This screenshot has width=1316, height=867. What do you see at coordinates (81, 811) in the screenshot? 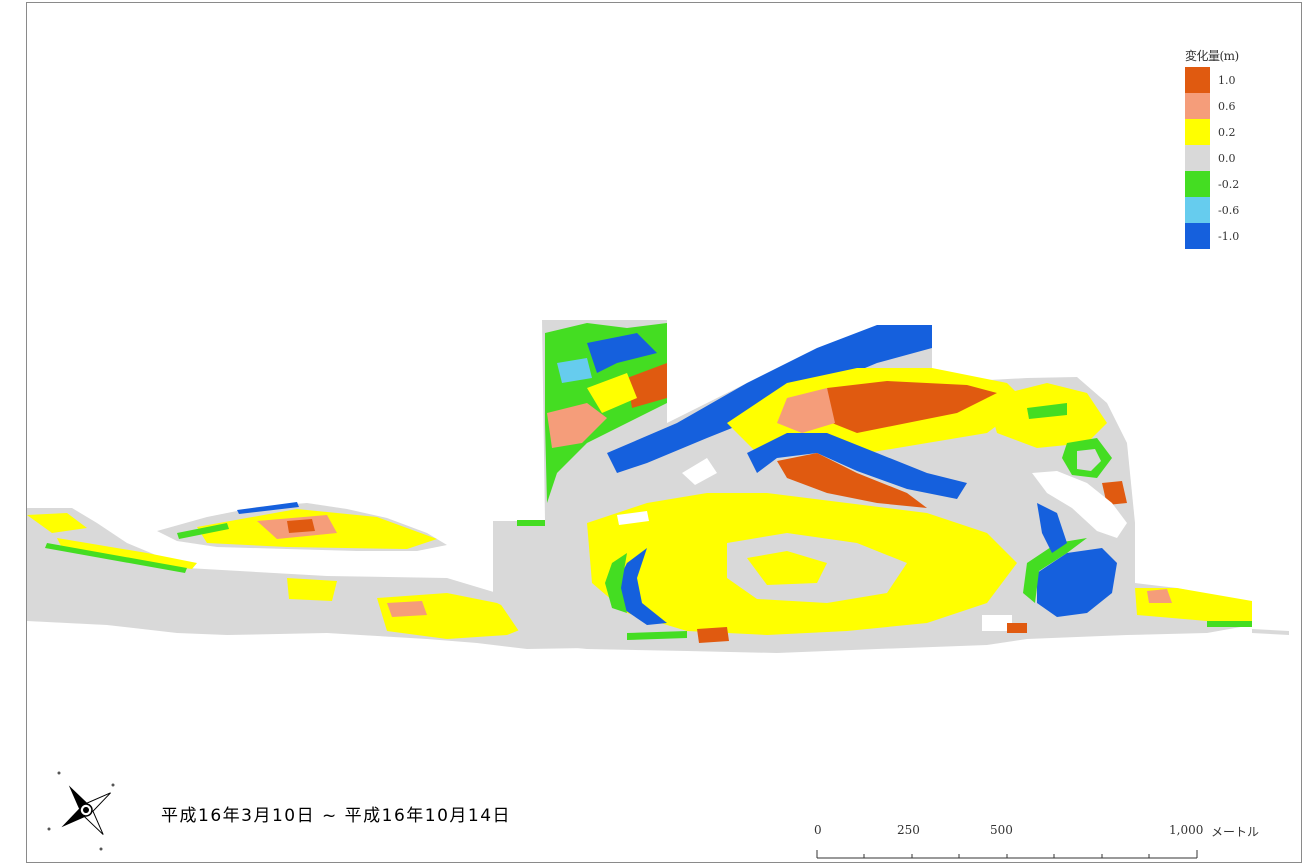
I see `north-arrow-icon` at bounding box center [81, 811].